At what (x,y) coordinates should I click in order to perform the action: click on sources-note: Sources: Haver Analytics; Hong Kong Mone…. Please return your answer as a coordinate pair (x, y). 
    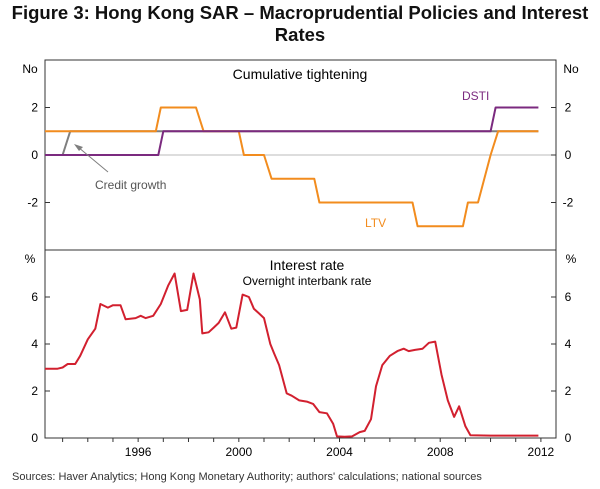
    Looking at the image, I should click on (247, 477).